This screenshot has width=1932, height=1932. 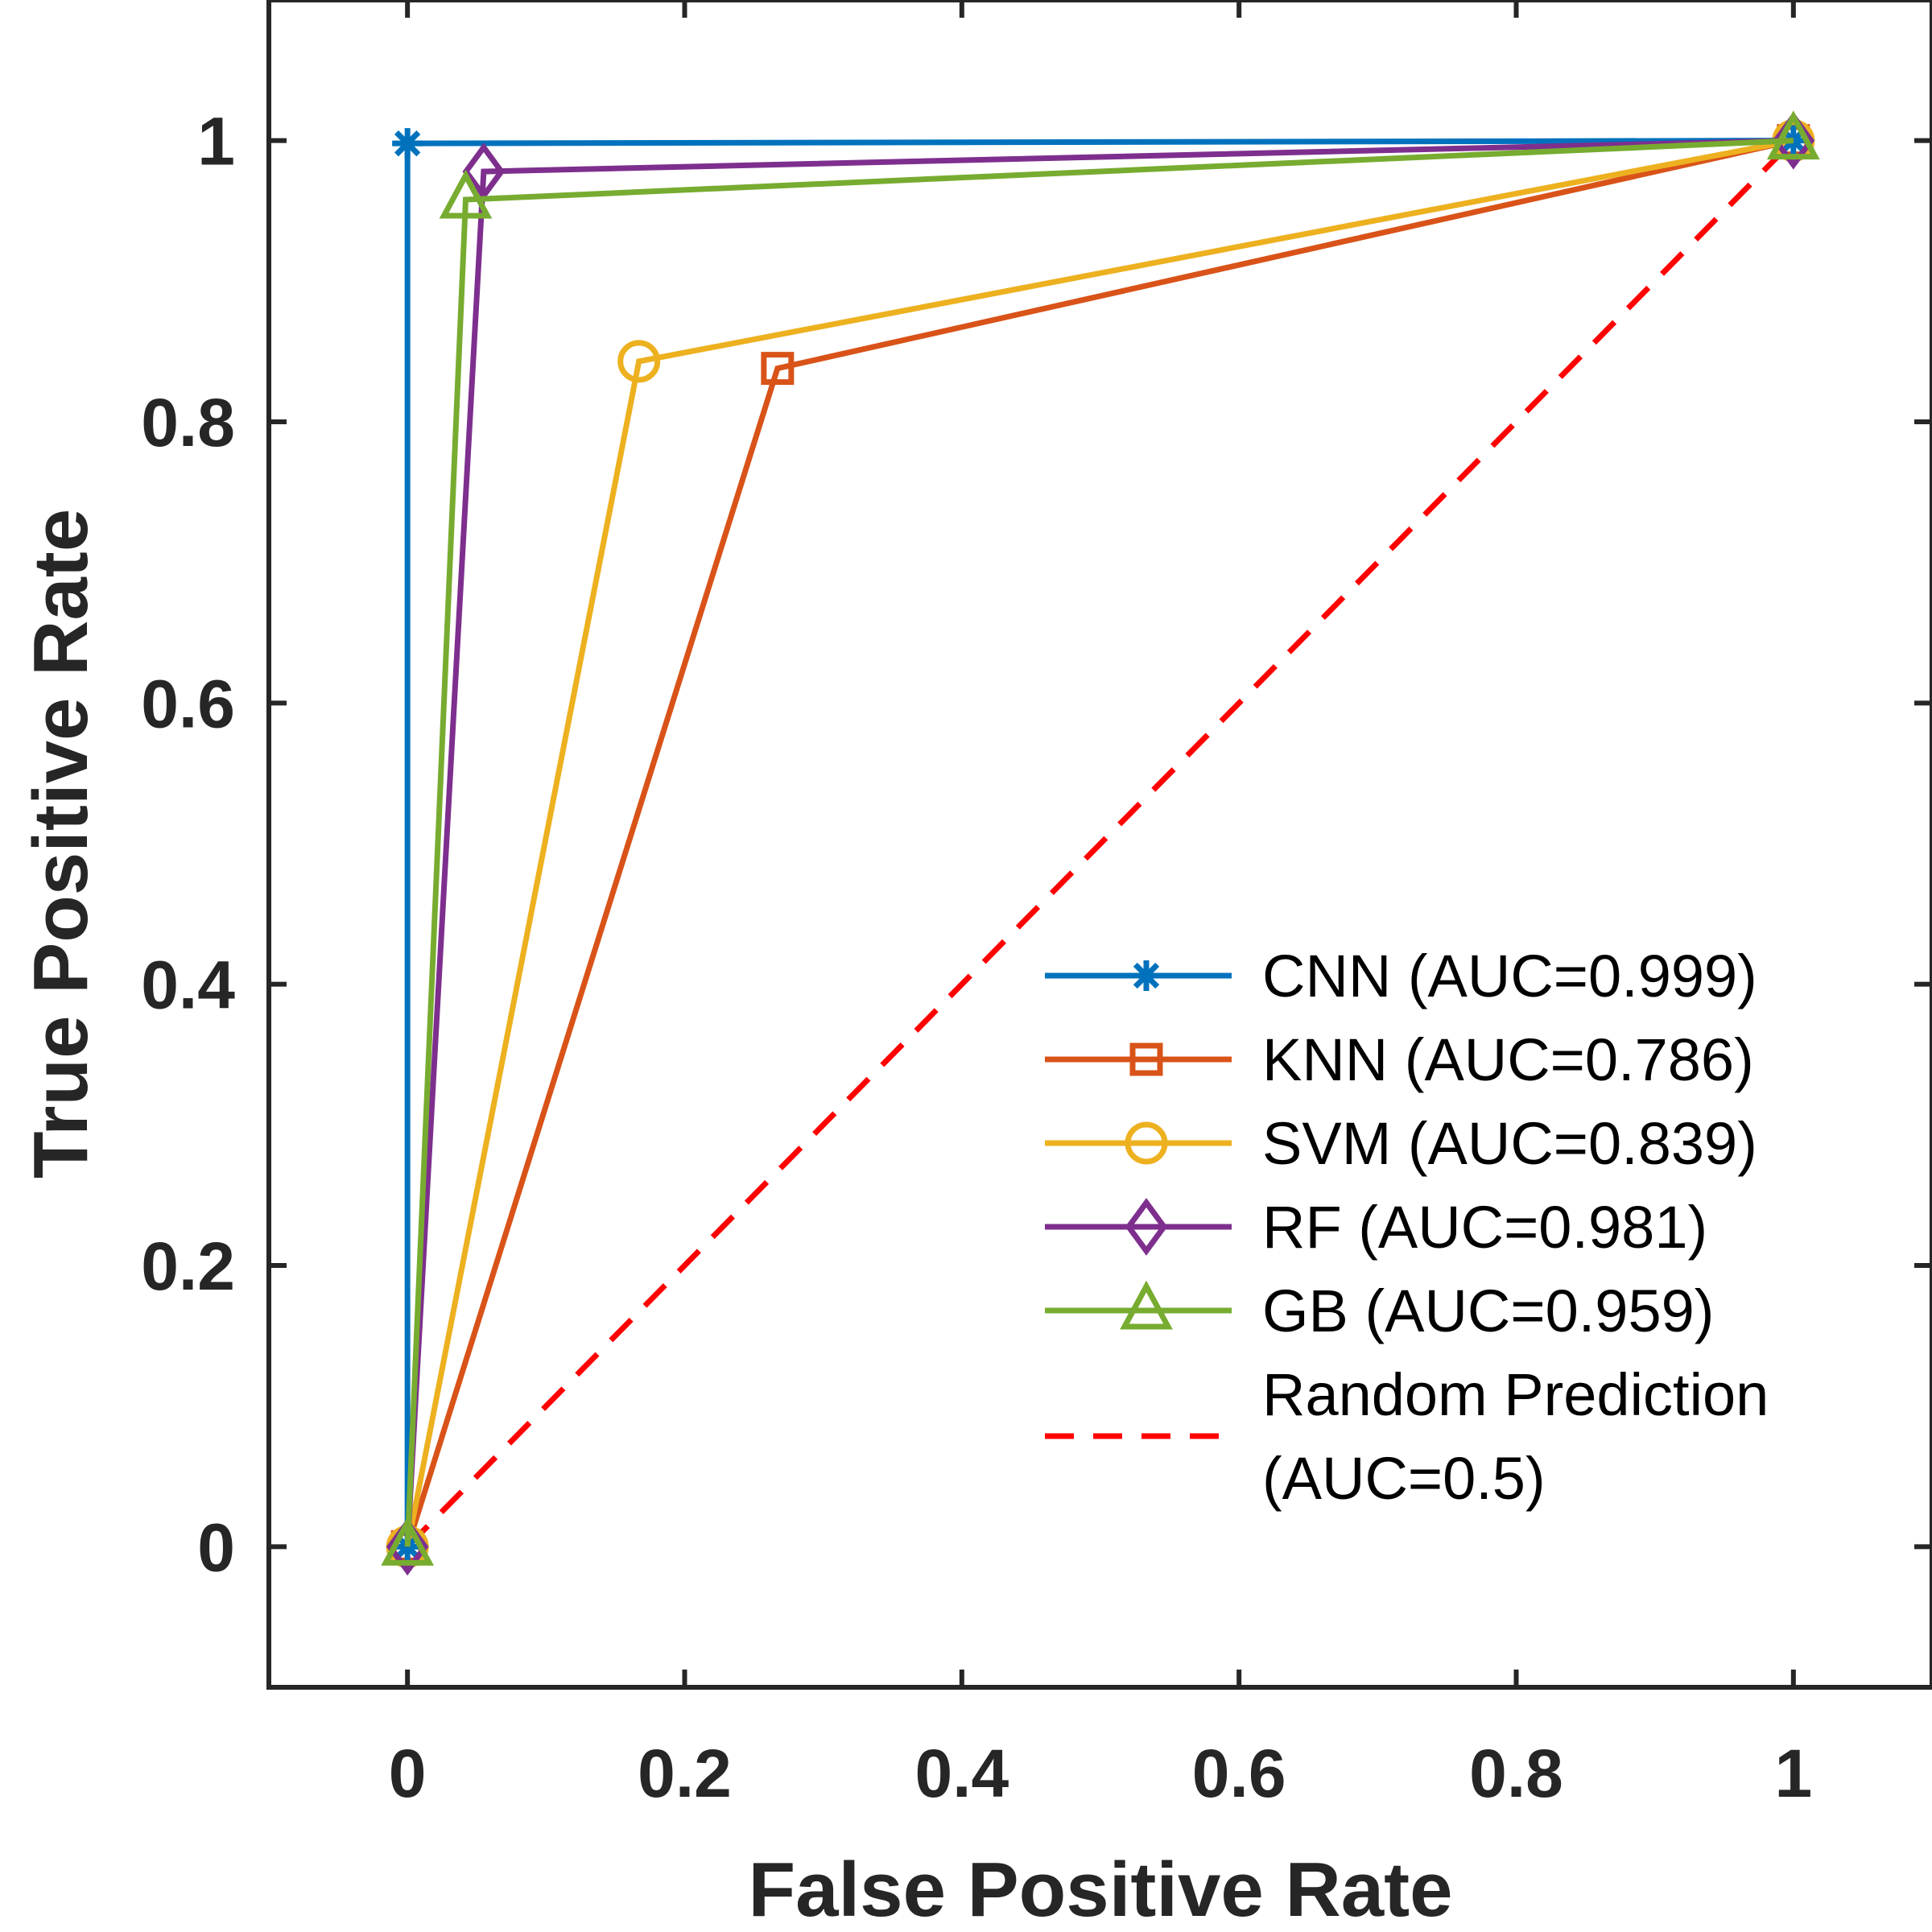 What do you see at coordinates (1146, 1305) in the screenshot?
I see `legend-marker-gb` at bounding box center [1146, 1305].